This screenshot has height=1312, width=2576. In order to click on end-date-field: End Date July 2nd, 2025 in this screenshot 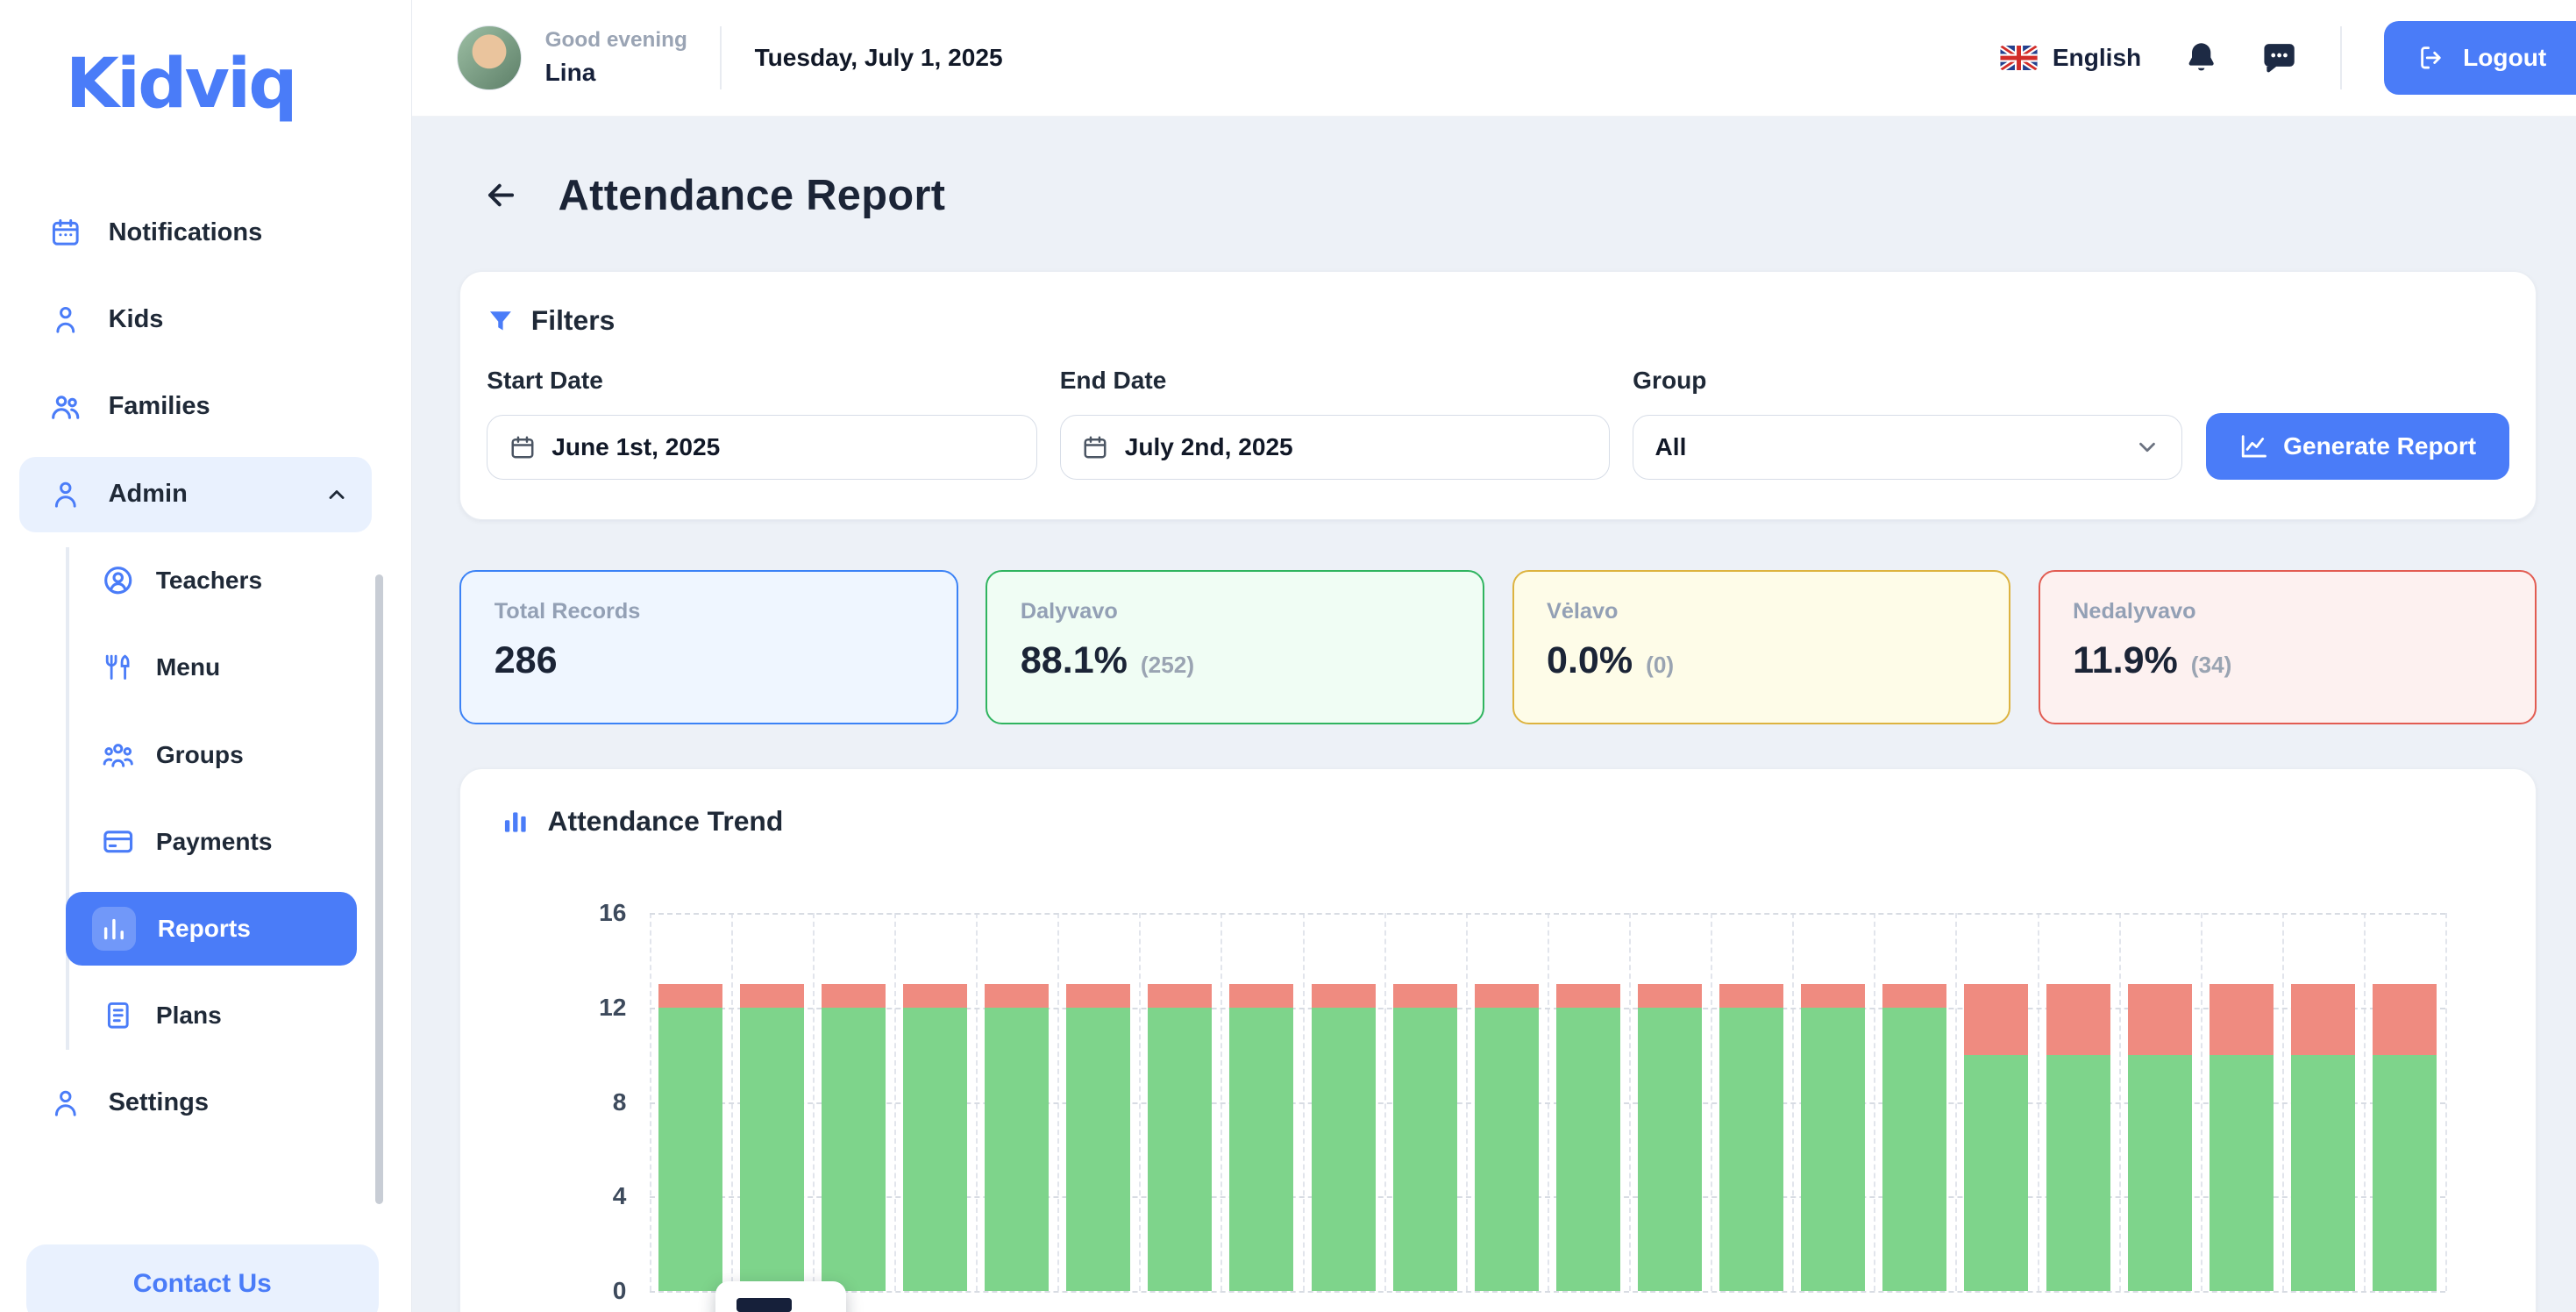, I will do `click(1334, 424)`.